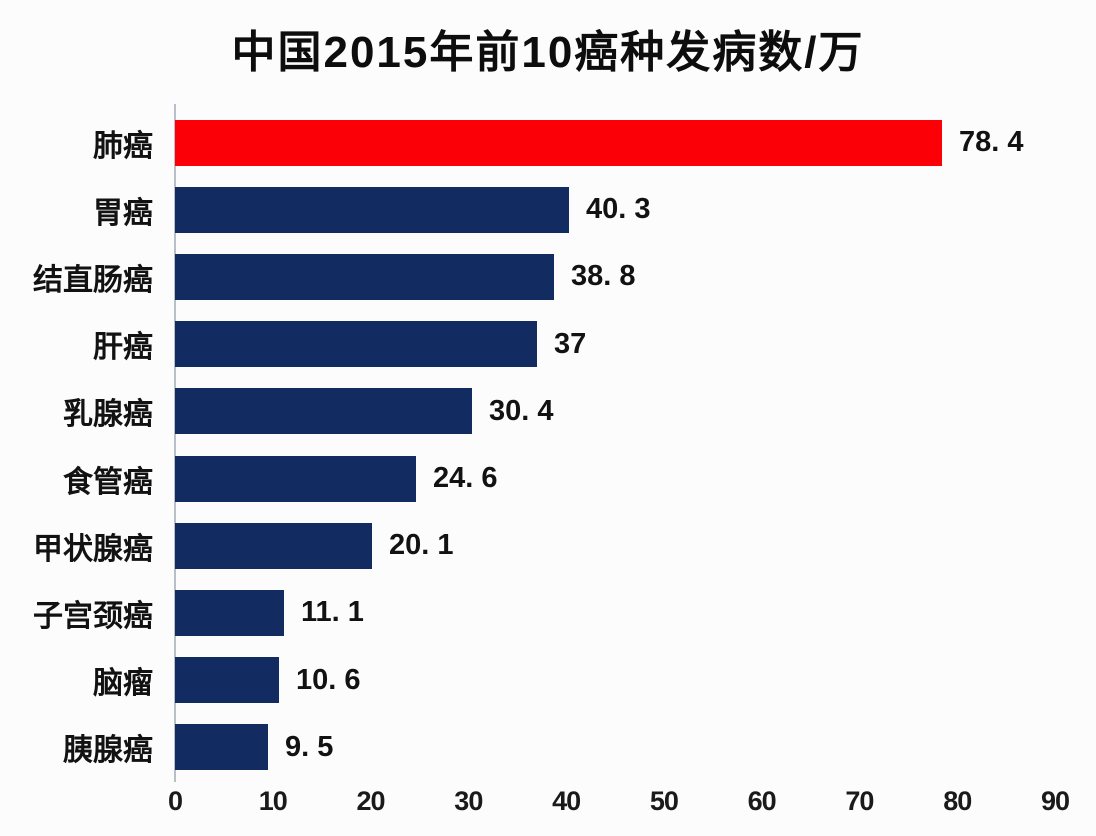 Image resolution: width=1096 pixels, height=836 pixels. I want to click on bar-track: 10. 6, so click(635, 680).